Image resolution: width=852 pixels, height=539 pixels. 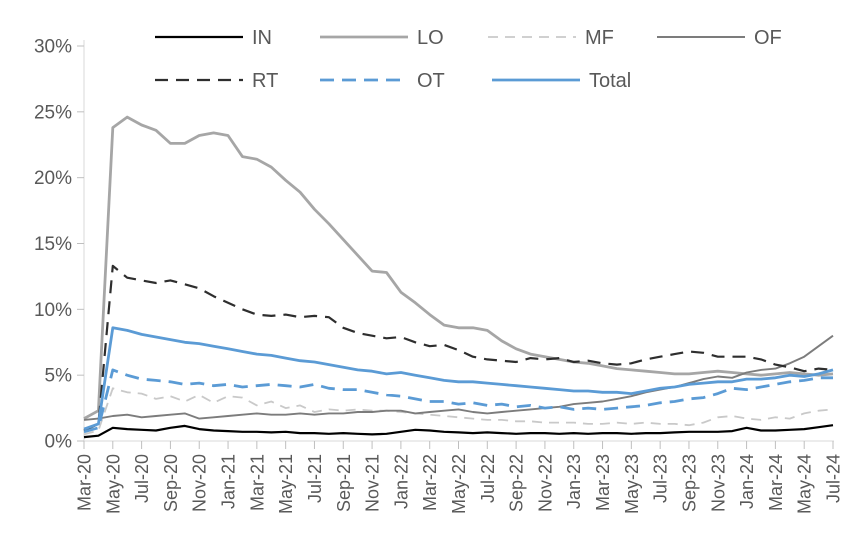 I want to click on legend-item-OT: OT, so click(x=382, y=81).